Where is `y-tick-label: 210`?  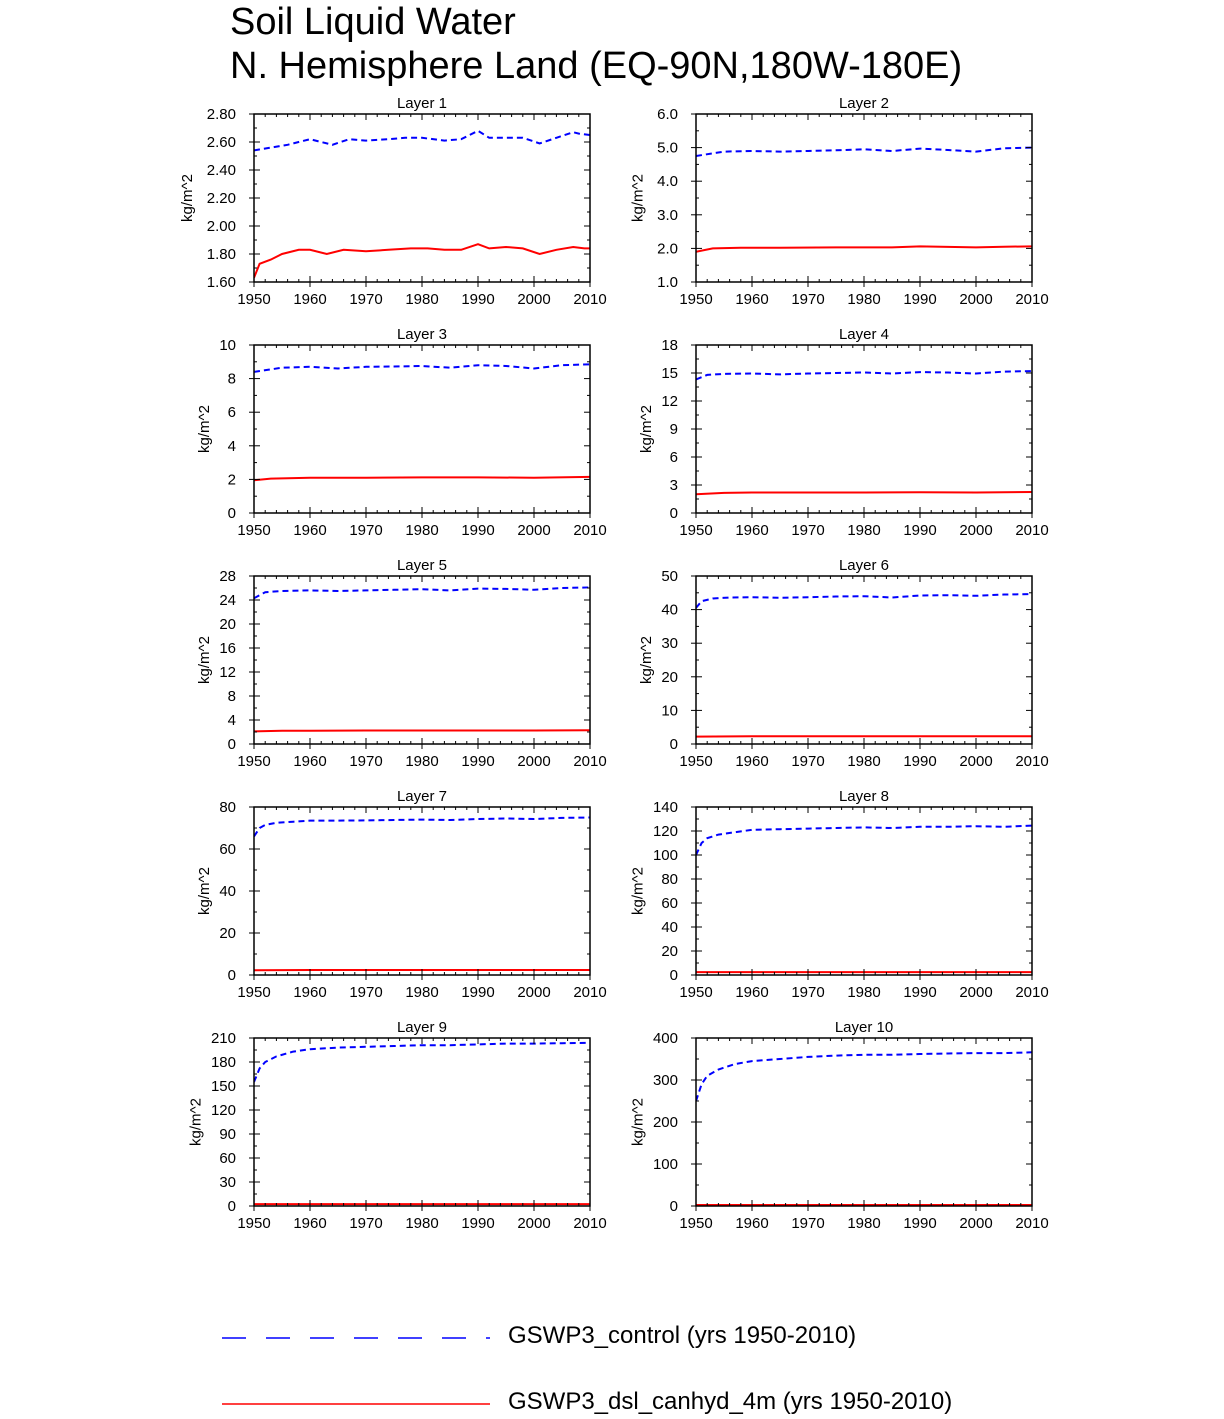 y-tick-label: 210 is located at coordinates (223, 1038).